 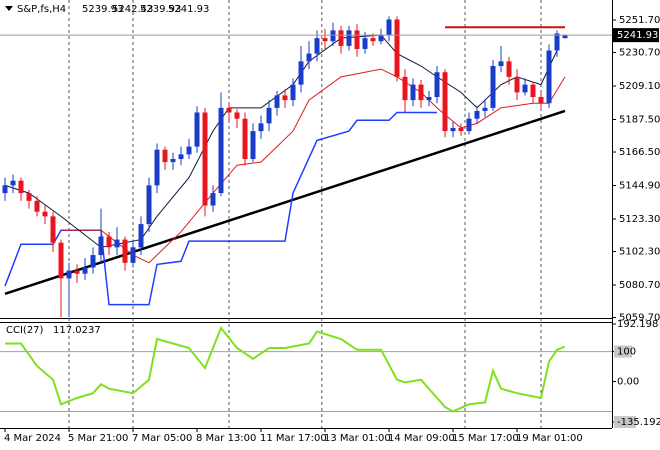 What do you see at coordinates (639, 86) in the screenshot?
I see `y-tick-label: 5209.10` at bounding box center [639, 86].